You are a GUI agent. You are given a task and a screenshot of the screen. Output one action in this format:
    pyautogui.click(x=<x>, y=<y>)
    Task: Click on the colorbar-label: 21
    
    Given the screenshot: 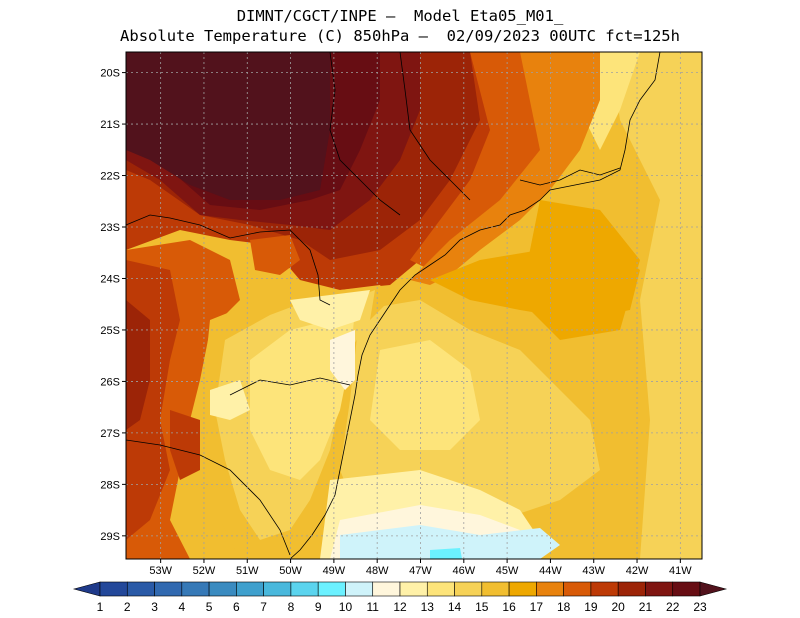 What is the action you would take?
    pyautogui.click(x=646, y=607)
    